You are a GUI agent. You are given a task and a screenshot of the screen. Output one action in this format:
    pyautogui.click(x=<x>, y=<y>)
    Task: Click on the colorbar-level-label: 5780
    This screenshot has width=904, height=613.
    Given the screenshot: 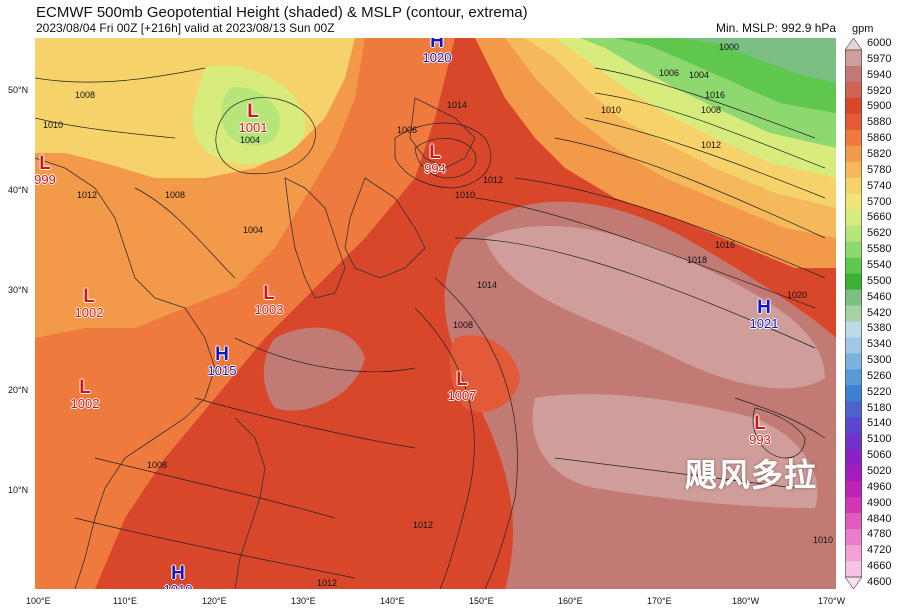 What is the action you would take?
    pyautogui.click(x=879, y=169)
    